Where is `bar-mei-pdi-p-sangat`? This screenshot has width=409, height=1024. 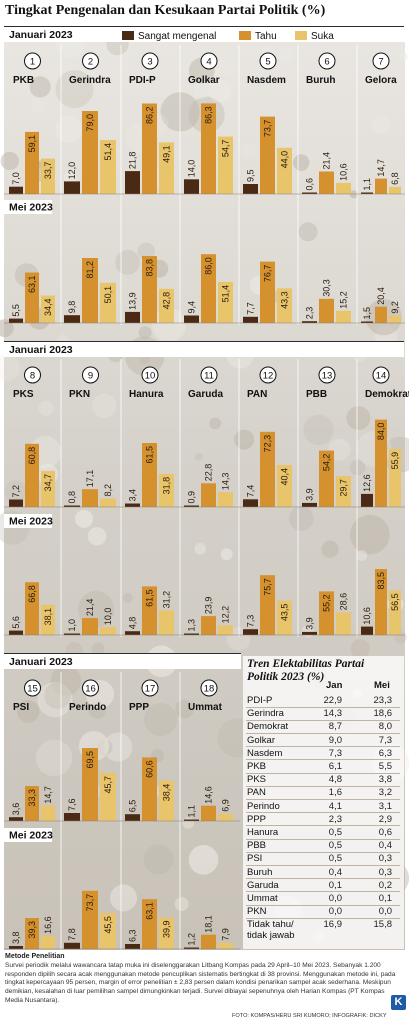
bar-mei-pdi-p-sangat is located at coordinates (132, 317).